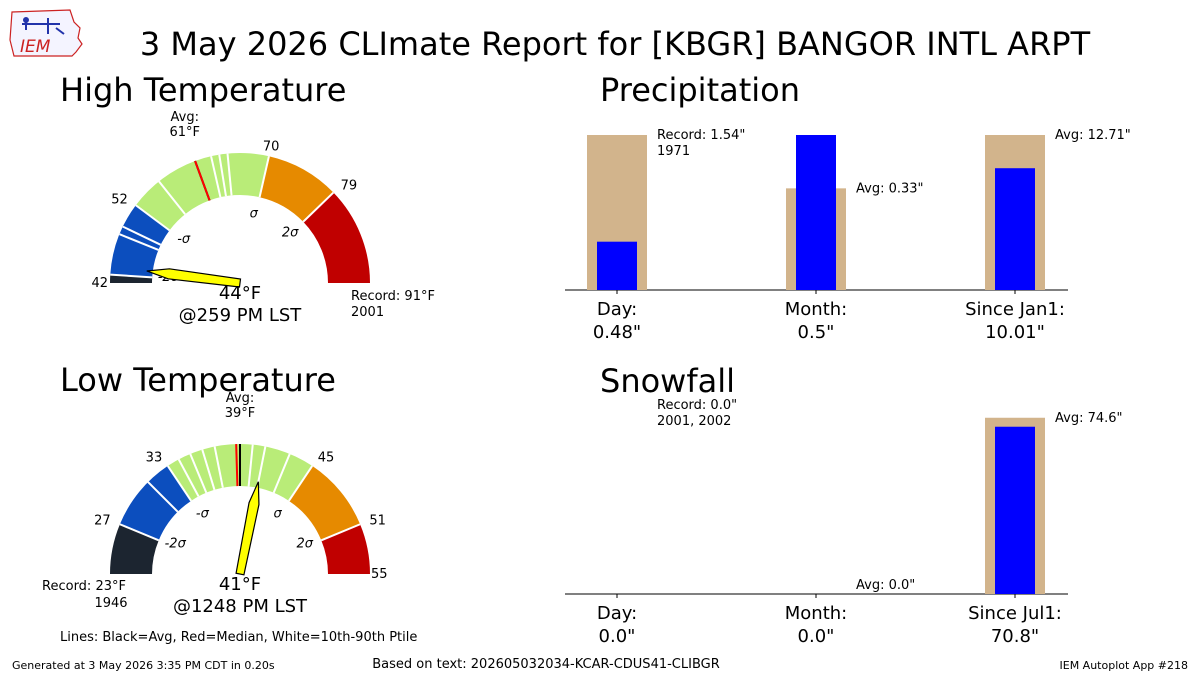 The image size is (1200, 679). What do you see at coordinates (673, 151) in the screenshot?
I see `bar-annotation: 1971` at bounding box center [673, 151].